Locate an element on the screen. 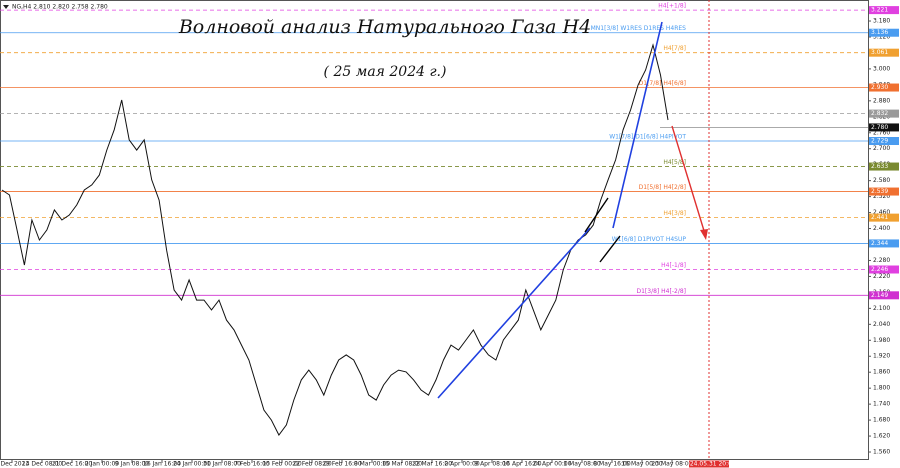 This screenshot has width=900, height=468. y-tick-label: 1.680 is located at coordinates (881, 420).